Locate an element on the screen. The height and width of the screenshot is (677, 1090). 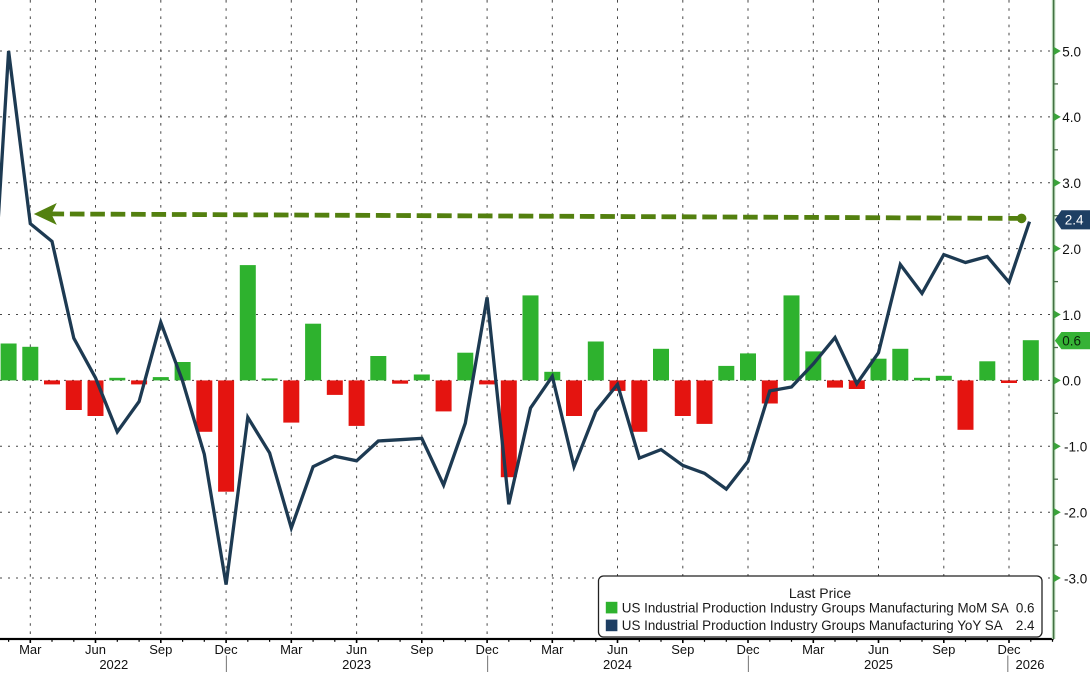
svg-text: 2025 is located at coordinates (878, 664).